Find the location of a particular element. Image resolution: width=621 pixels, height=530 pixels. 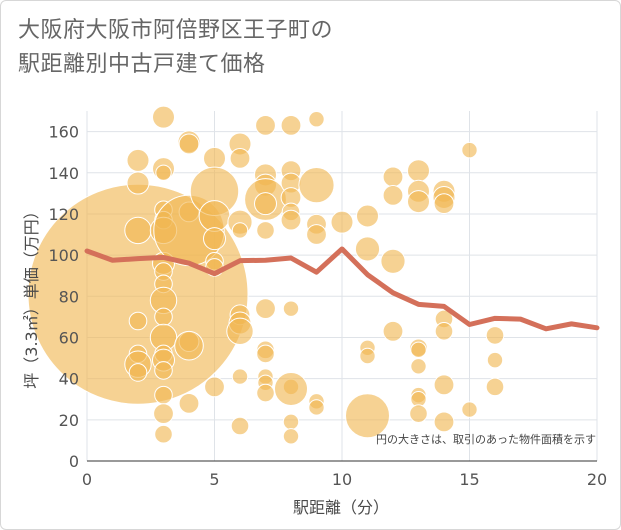

trend-line-layer is located at coordinates (342, 289).